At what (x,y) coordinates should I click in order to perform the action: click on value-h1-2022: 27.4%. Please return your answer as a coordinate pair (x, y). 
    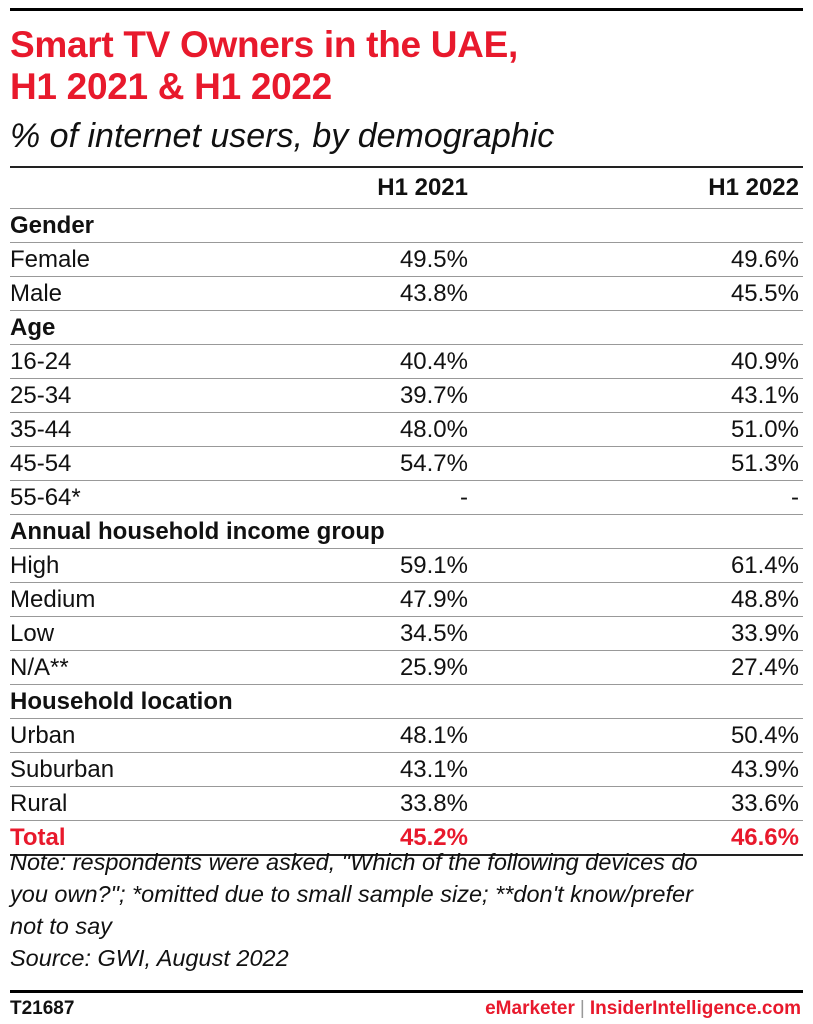
    Looking at the image, I should click on (764, 667).